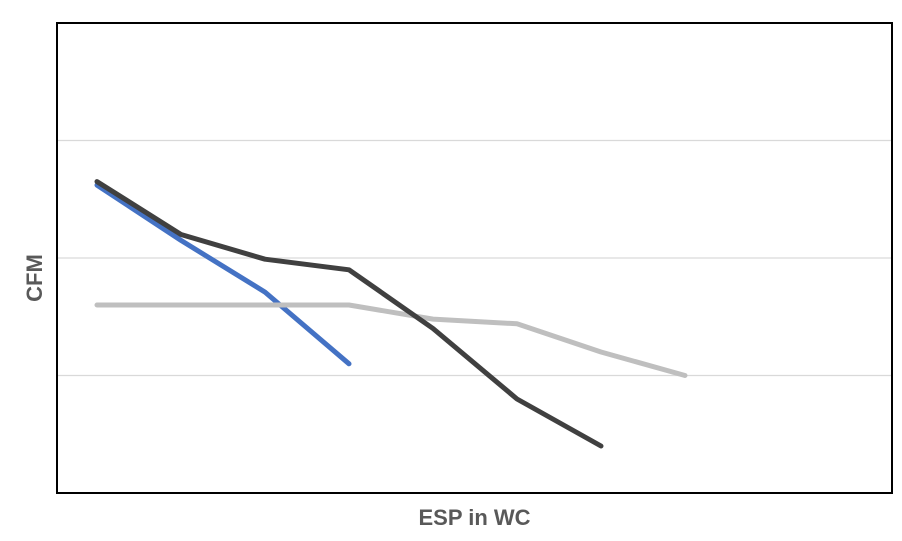 Image resolution: width=902 pixels, height=541 pixels. What do you see at coordinates (474, 517) in the screenshot?
I see `x-axis-title: ESP in WC` at bounding box center [474, 517].